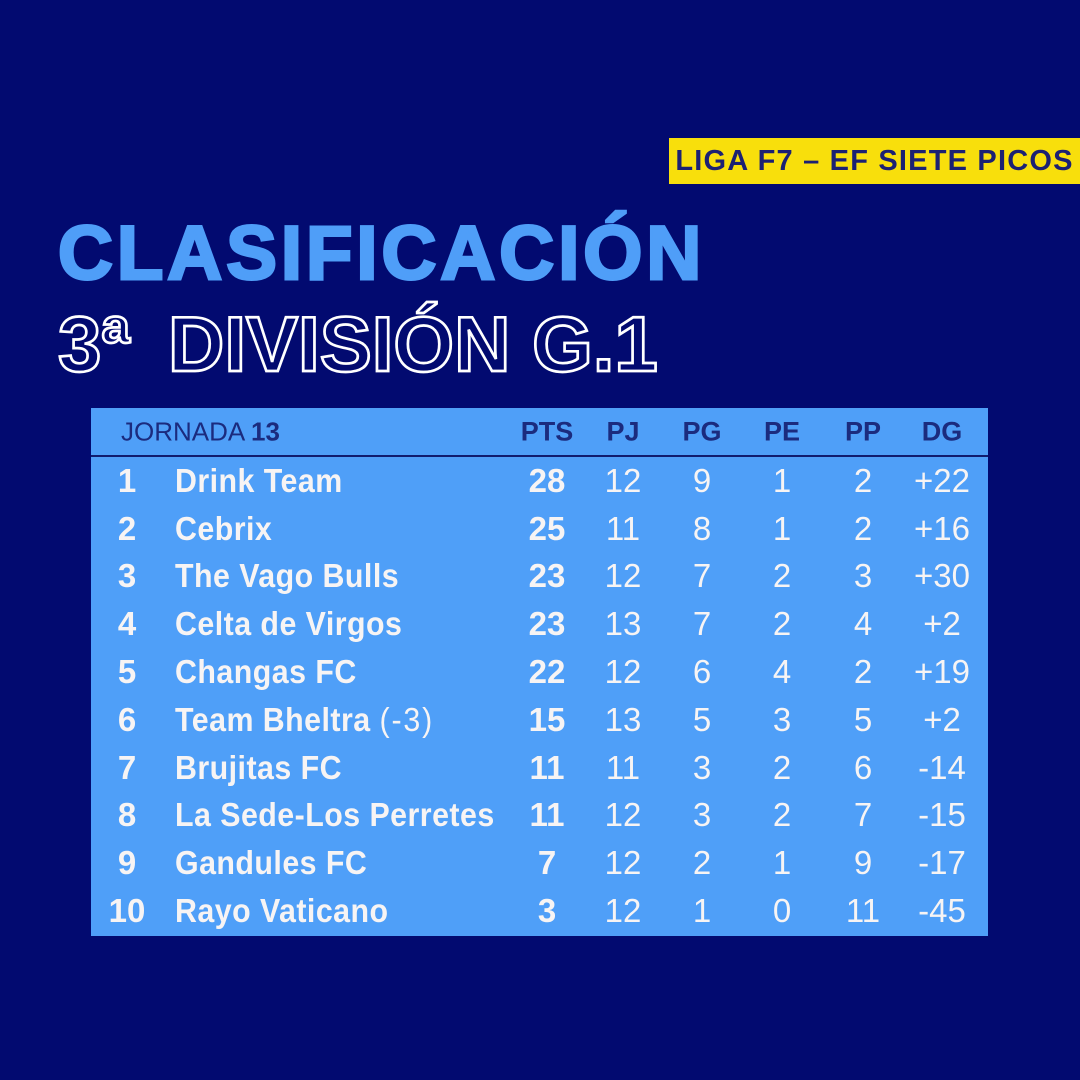 The image size is (1080, 1080). Describe the element at coordinates (413, 344) in the screenshot. I see `svg-text: DIVISIÓN G.1` at that location.